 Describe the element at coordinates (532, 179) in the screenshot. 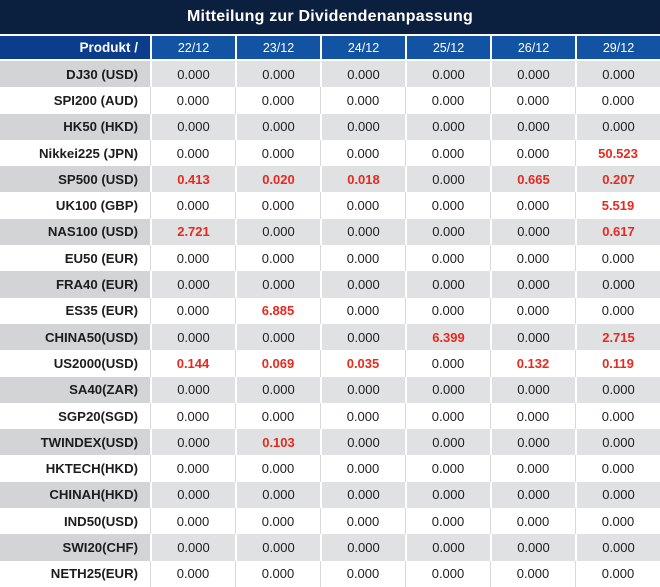

I see `value-cell-adjusted: 0.665` at that location.